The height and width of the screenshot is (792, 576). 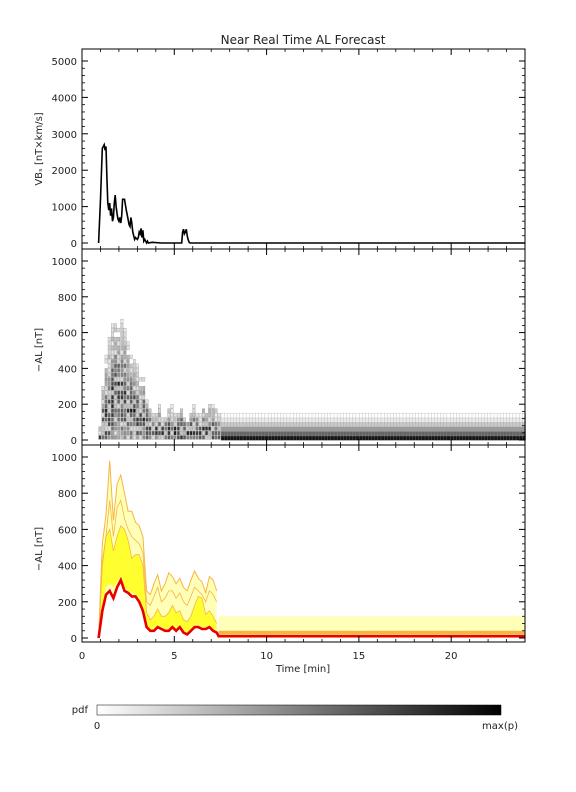 I want to click on colorbar-max-label: max(p), so click(x=500, y=726).